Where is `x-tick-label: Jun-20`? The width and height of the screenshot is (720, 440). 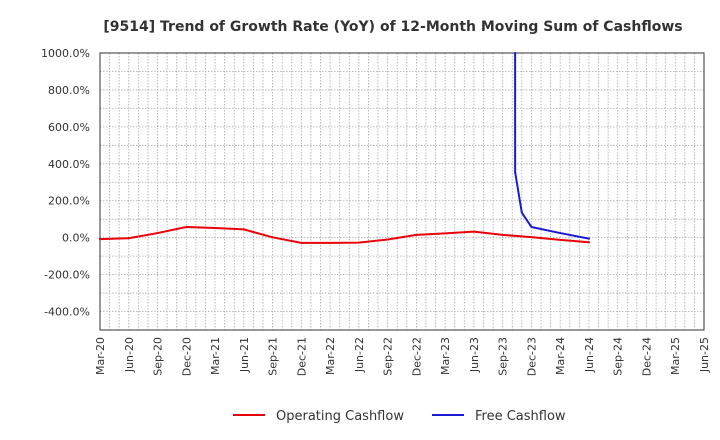 x-tick-label: Jun-20 is located at coordinates (129, 355).